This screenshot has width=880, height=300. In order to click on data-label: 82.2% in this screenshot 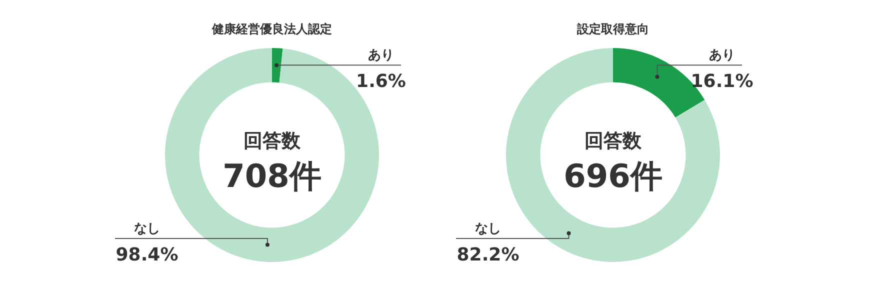, I will do `click(488, 255)`.